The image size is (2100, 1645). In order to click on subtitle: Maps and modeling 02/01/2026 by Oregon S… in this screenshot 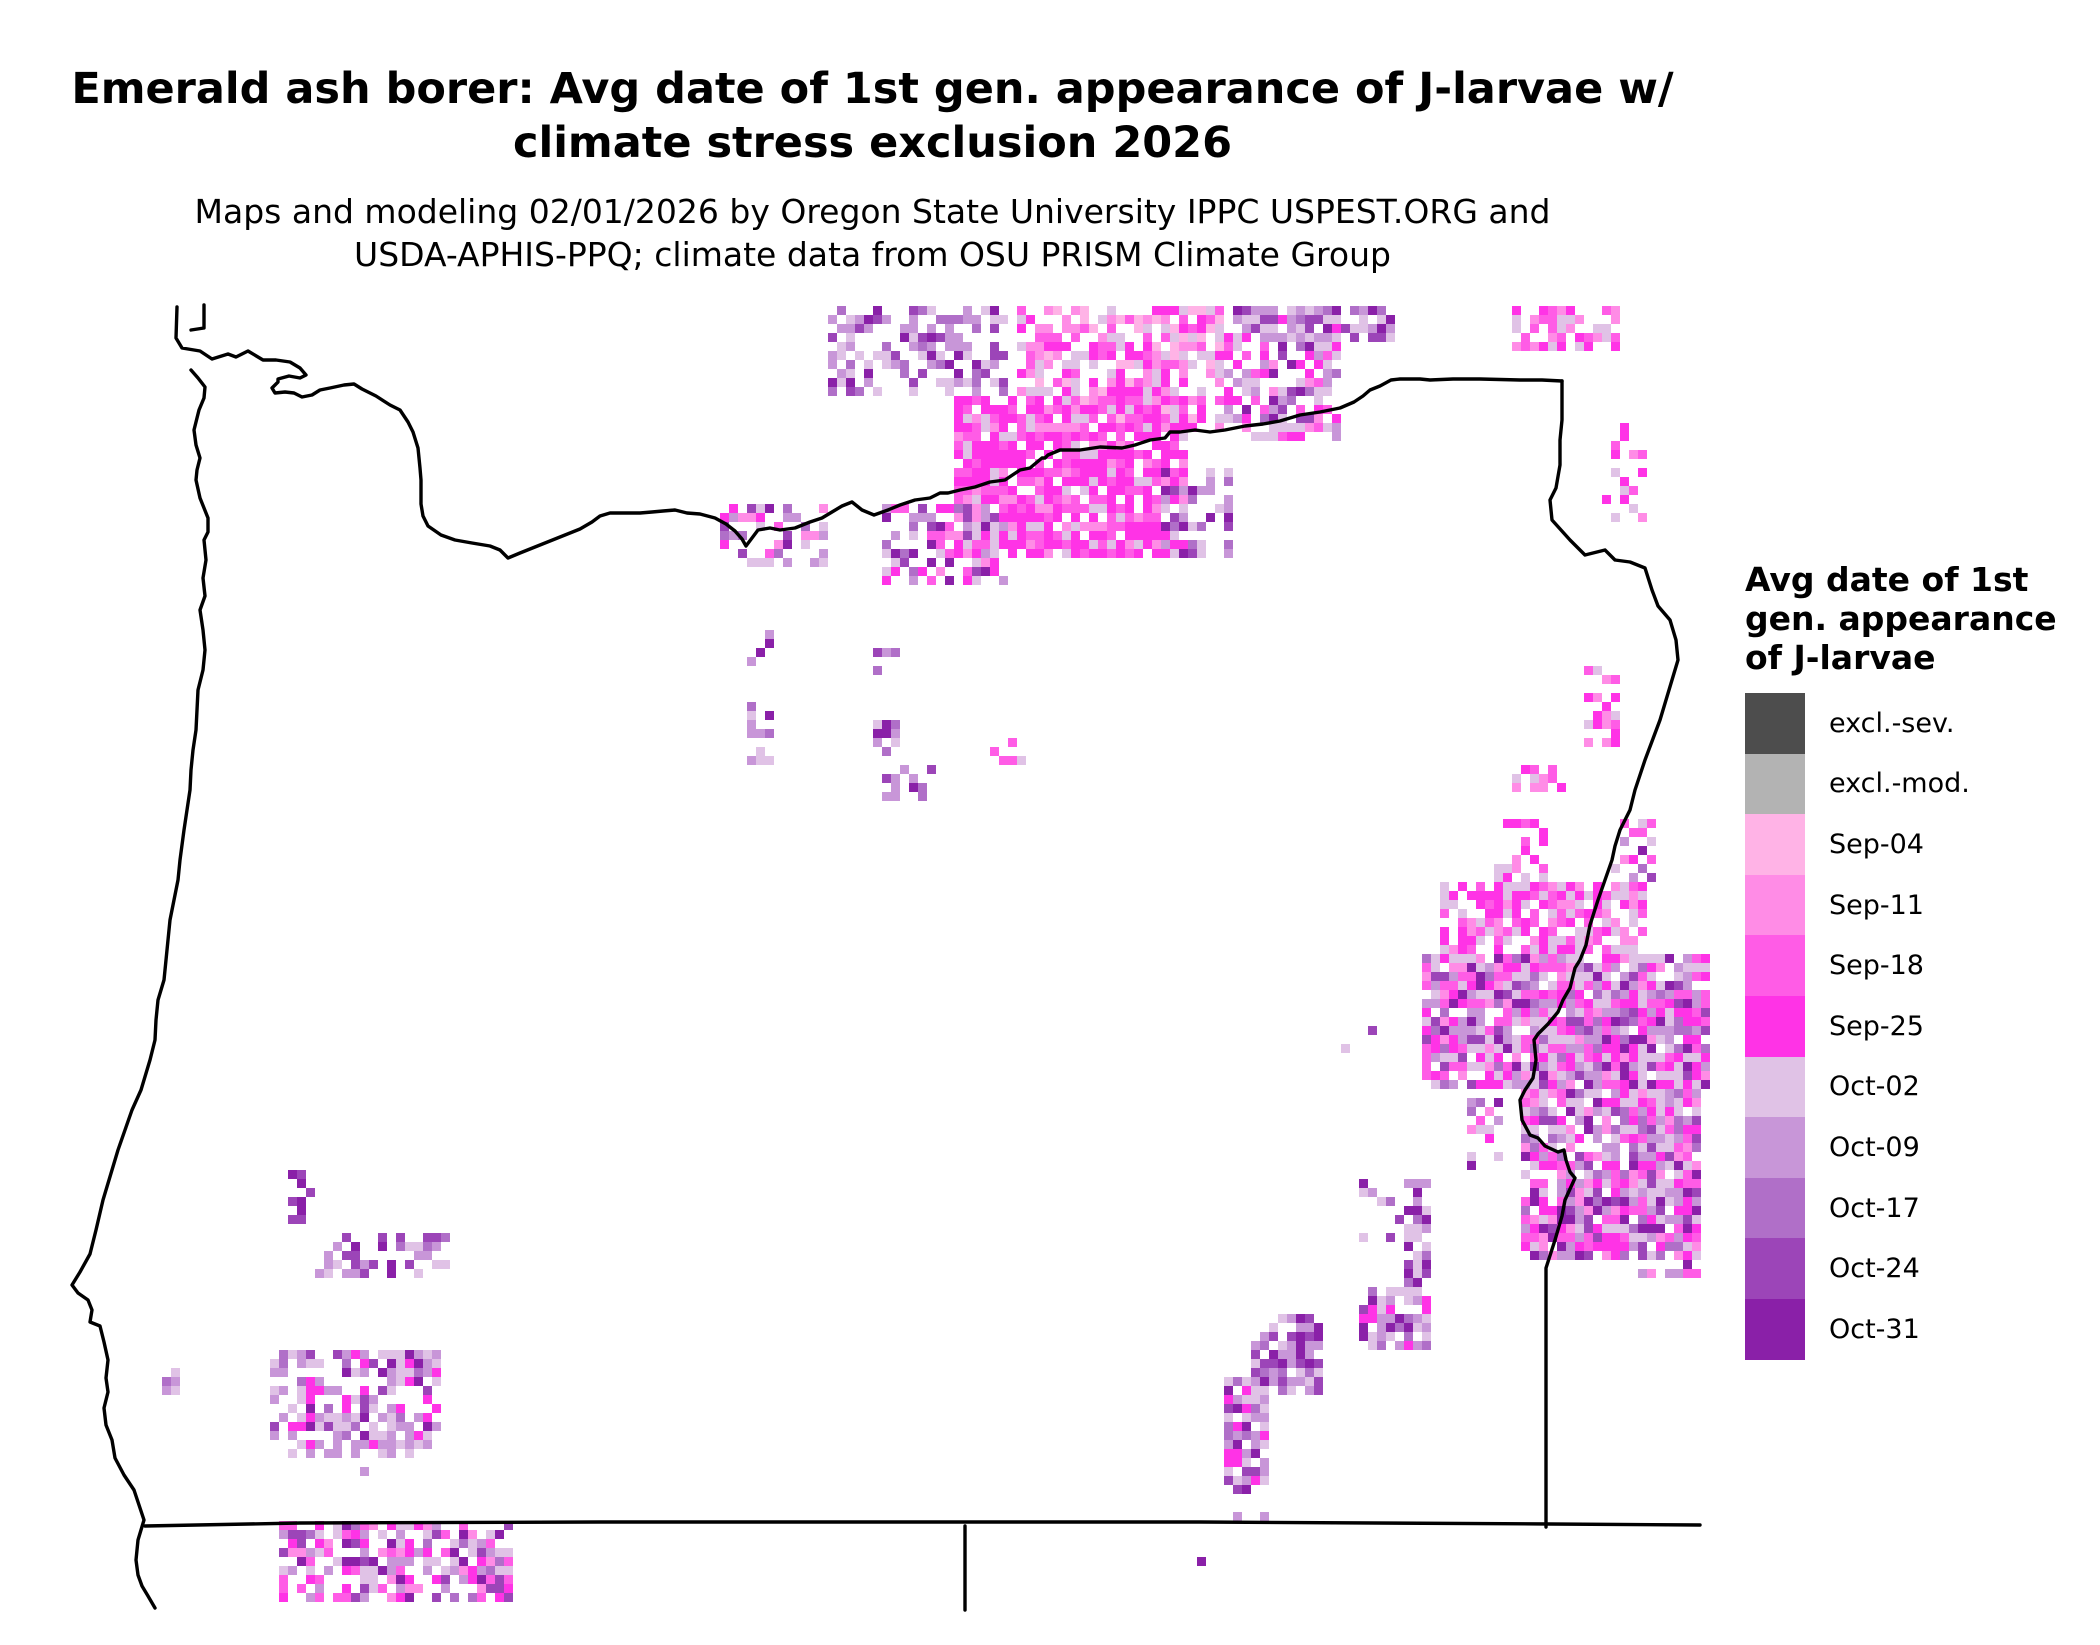, I will do `click(872, 233)`.